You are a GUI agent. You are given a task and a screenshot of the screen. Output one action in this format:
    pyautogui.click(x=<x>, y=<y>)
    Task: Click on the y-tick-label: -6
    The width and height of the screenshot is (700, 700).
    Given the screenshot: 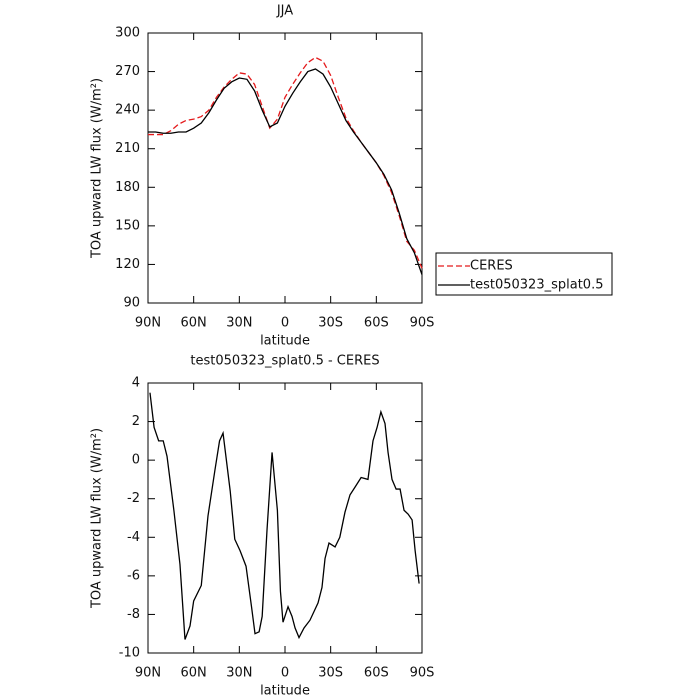 What is the action you would take?
    pyautogui.click(x=133, y=575)
    